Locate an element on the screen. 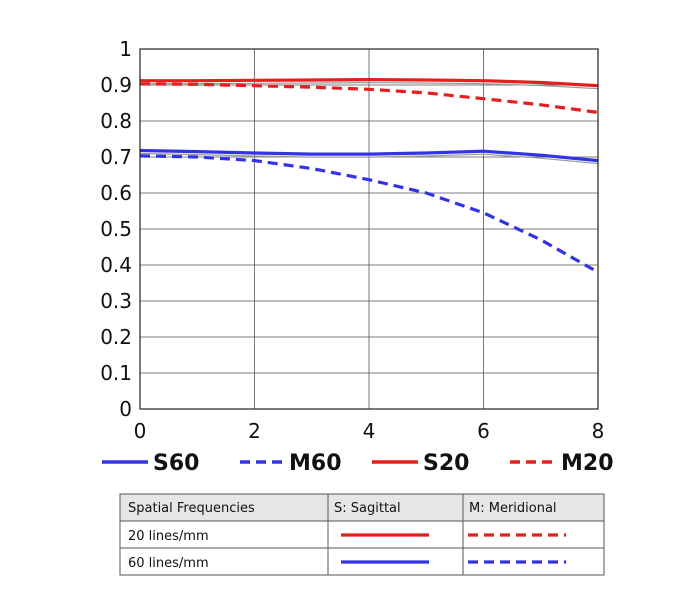 The image size is (700, 595). x-tick-label: 6 is located at coordinates (483, 431).